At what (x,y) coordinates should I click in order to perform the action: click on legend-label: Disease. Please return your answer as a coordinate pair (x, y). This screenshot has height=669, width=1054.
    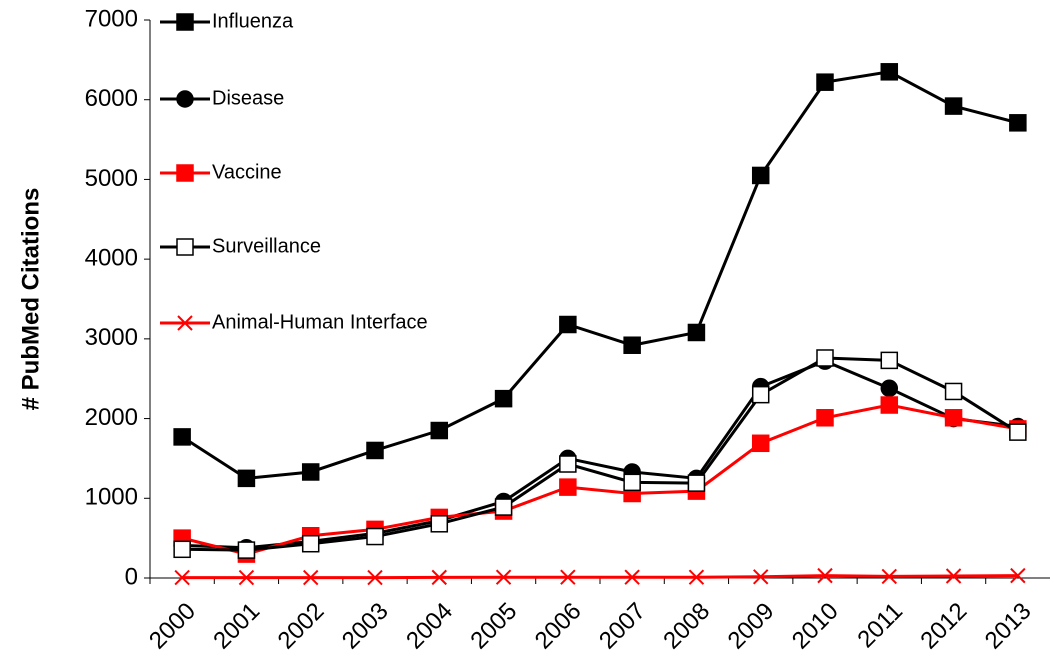
    Looking at the image, I should click on (248, 98).